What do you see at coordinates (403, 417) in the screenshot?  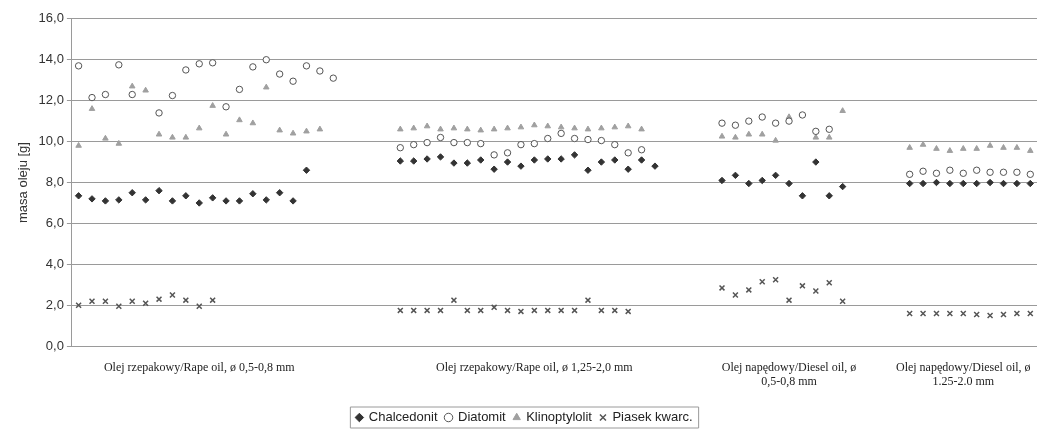 I see `legend-label: Chalcedonit` at bounding box center [403, 417].